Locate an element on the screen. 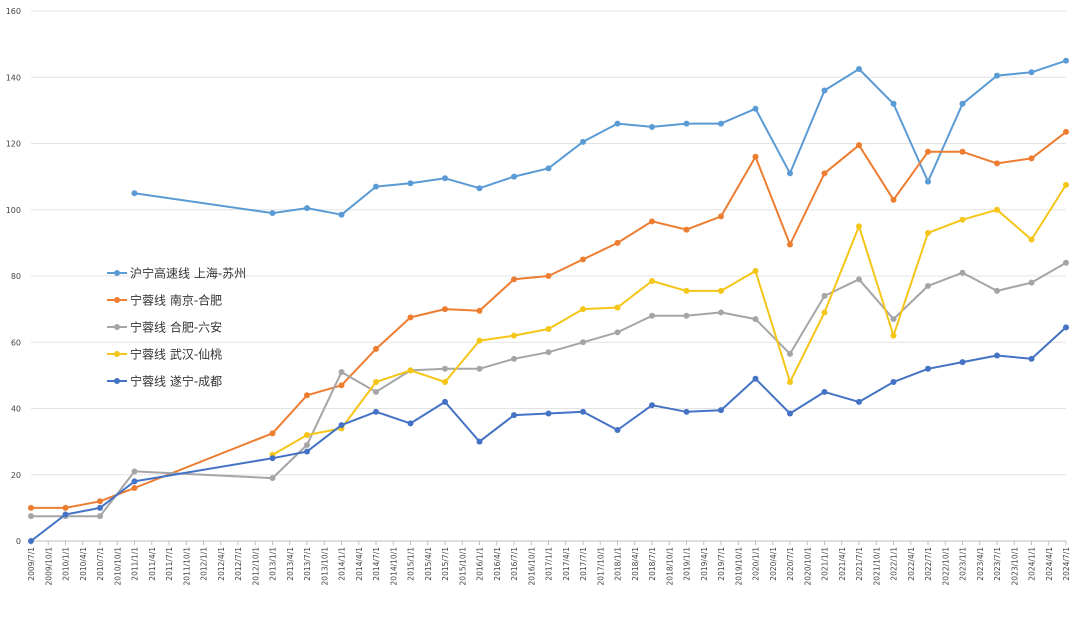 Image resolution: width=1080 pixels, height=620 pixels. x-tick-label: 2022/1/1 is located at coordinates (894, 564).